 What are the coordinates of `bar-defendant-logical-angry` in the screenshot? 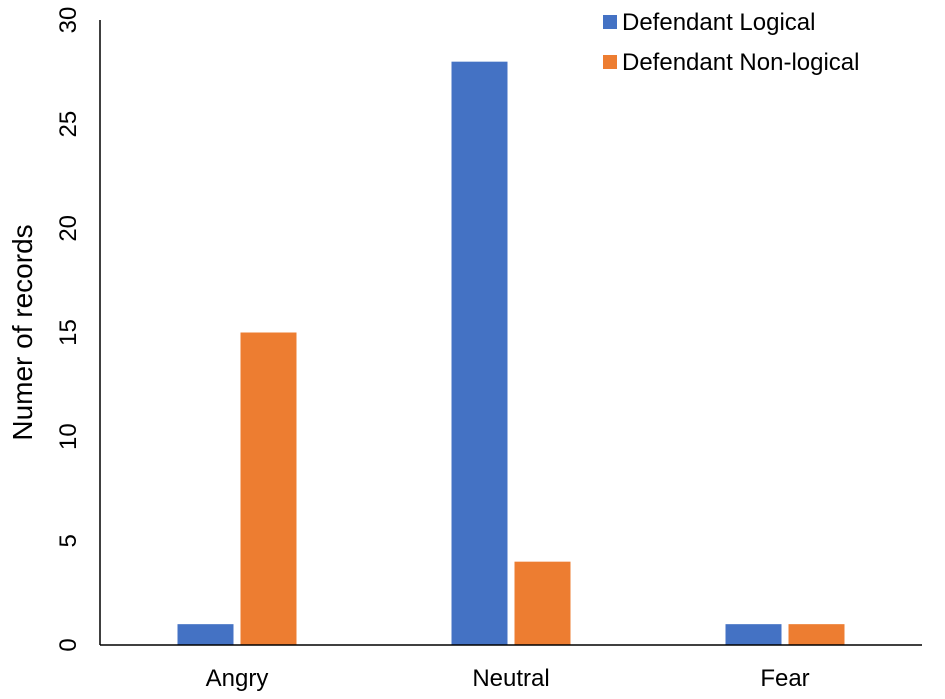 It's located at (205, 634).